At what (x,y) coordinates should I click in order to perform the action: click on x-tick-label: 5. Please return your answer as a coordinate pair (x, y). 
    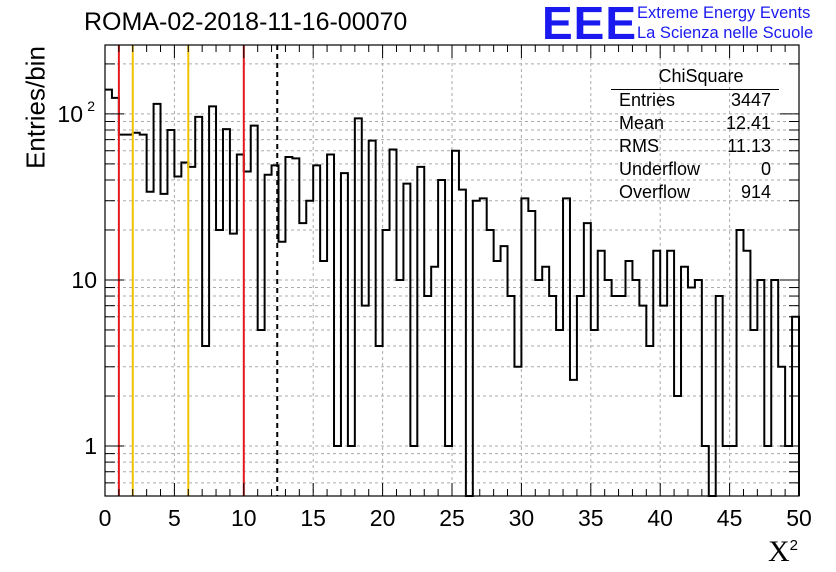
    Looking at the image, I should click on (174, 518).